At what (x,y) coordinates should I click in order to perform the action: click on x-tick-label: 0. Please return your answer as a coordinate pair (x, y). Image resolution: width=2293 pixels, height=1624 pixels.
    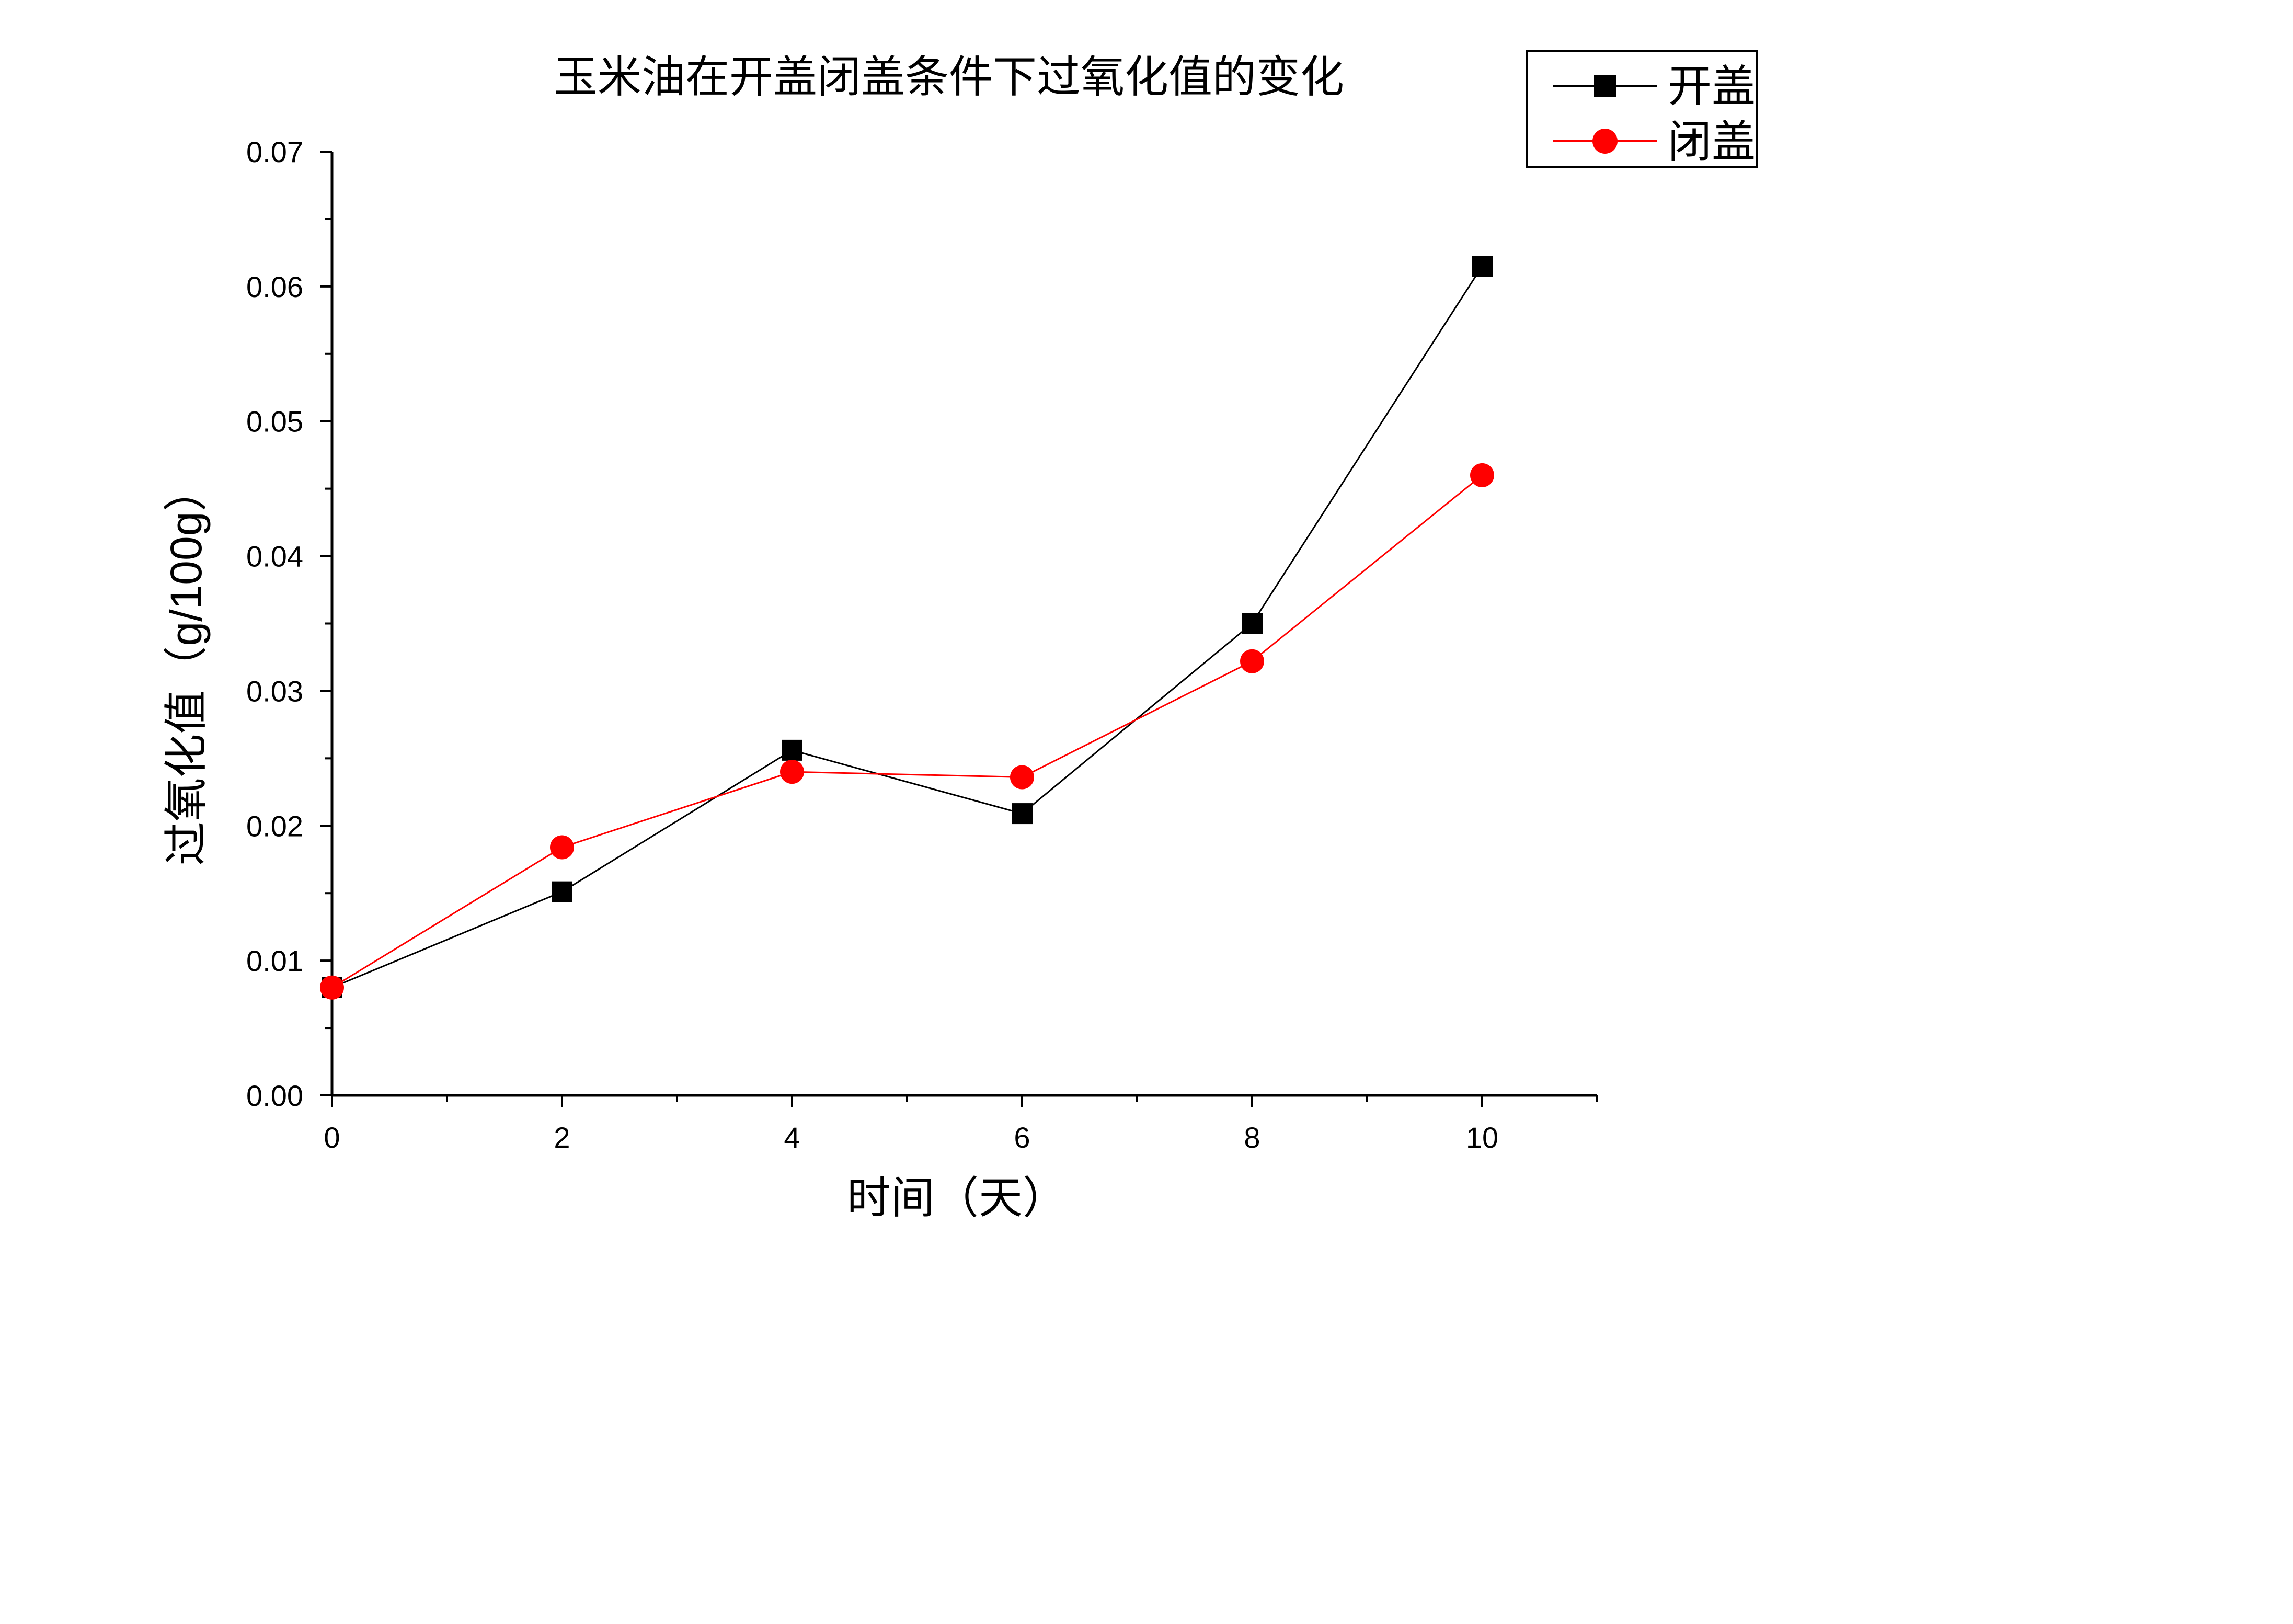
    Looking at the image, I should click on (332, 1137).